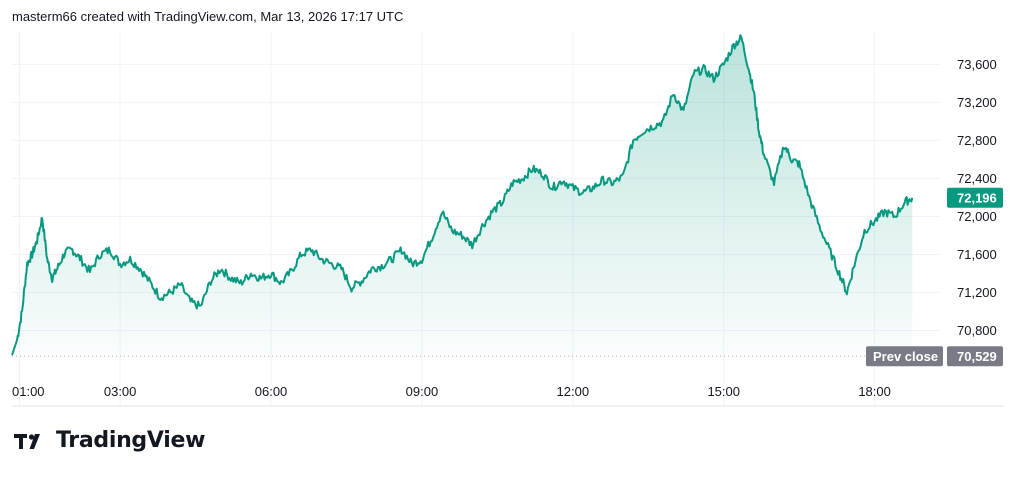 The image size is (1024, 477). I want to click on price-badges: 72,196 Prev close 70,529, so click(934, 277).